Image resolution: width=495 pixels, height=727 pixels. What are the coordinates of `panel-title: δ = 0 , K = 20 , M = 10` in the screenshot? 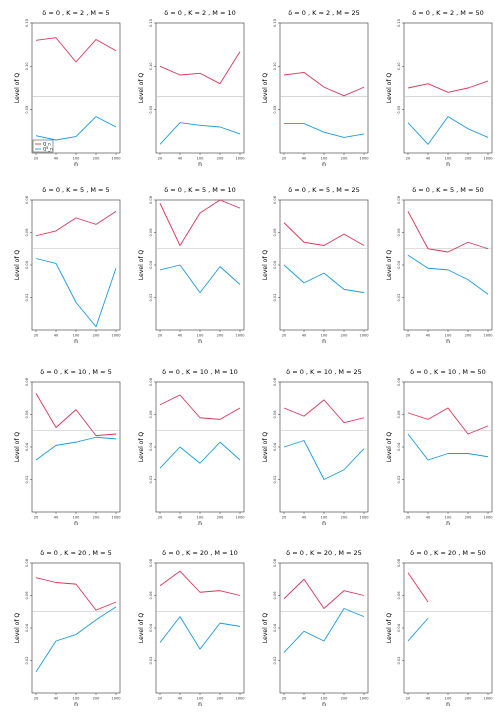 It's located at (200, 553).